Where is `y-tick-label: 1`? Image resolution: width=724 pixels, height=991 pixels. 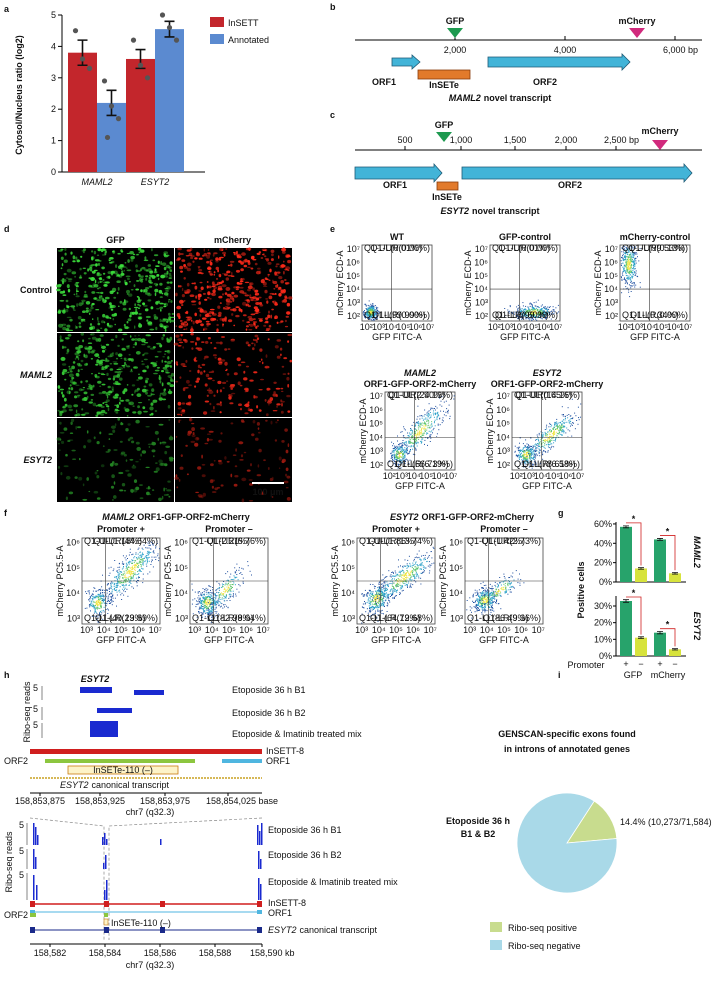 y-tick-label: 1 is located at coordinates (53, 141).